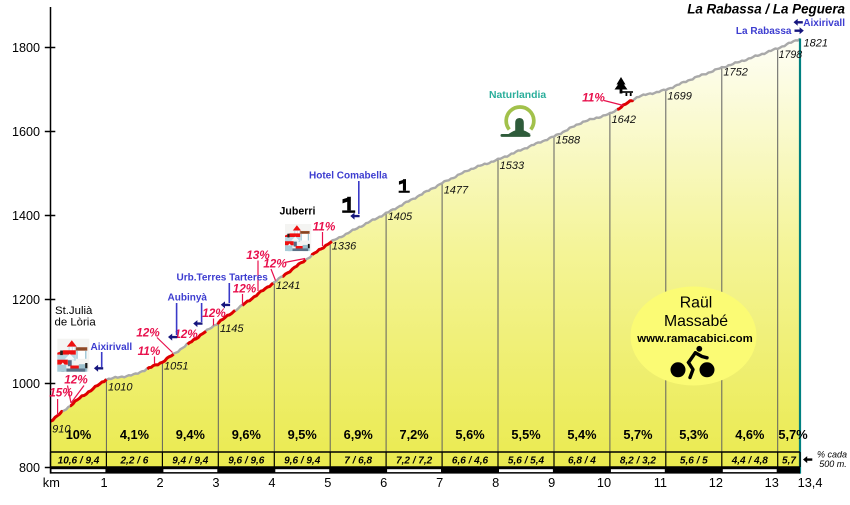 The height and width of the screenshot is (505, 850). What do you see at coordinates (79, 460) in the screenshot?
I see `svg-text: 10,6 / 9,4` at bounding box center [79, 460].